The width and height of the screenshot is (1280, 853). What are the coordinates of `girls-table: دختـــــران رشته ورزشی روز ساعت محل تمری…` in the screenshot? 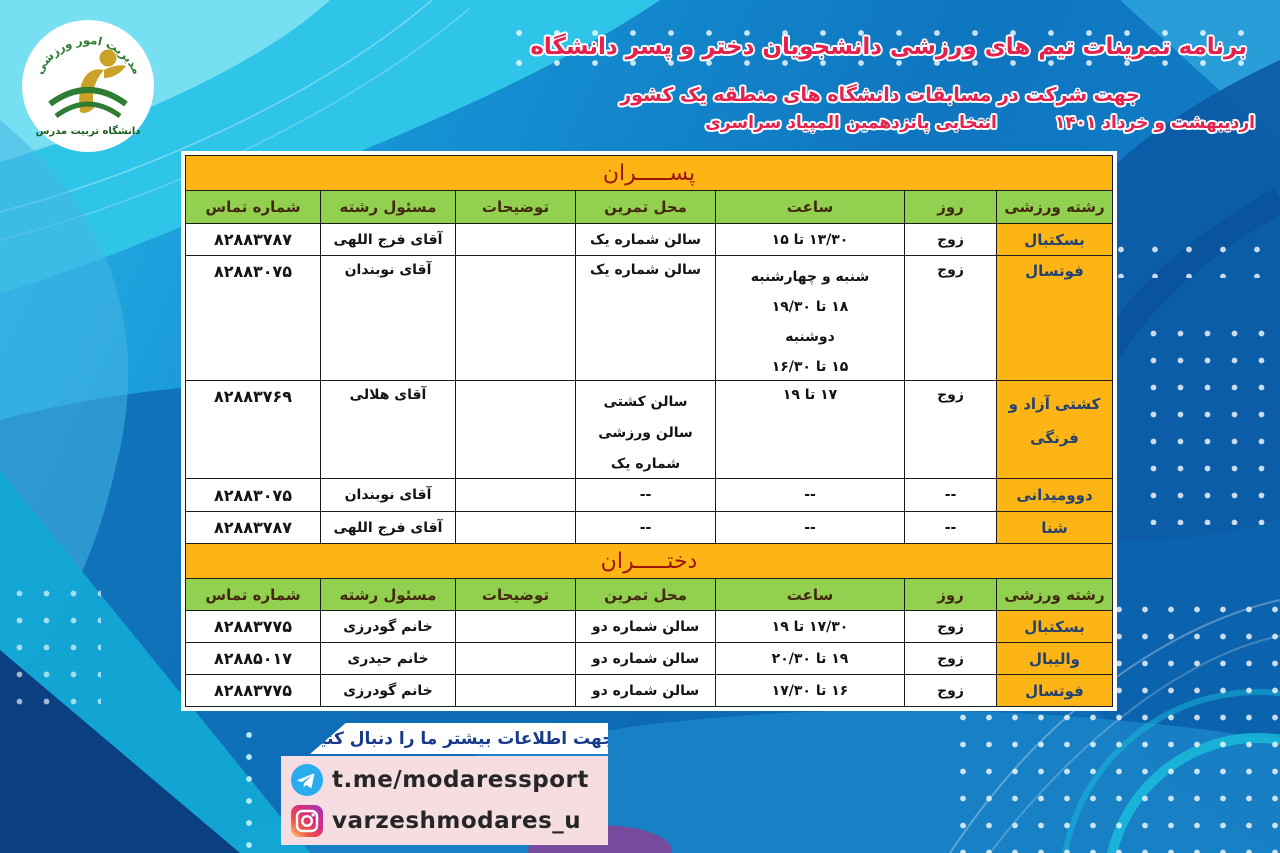 It's located at (649, 625).